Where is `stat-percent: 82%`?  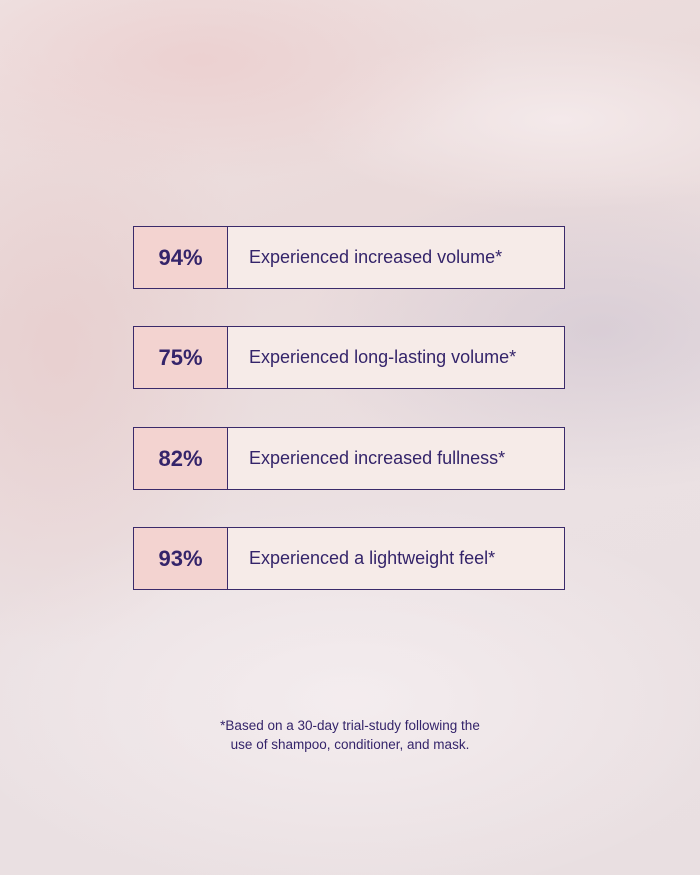
stat-percent: 82% is located at coordinates (181, 458).